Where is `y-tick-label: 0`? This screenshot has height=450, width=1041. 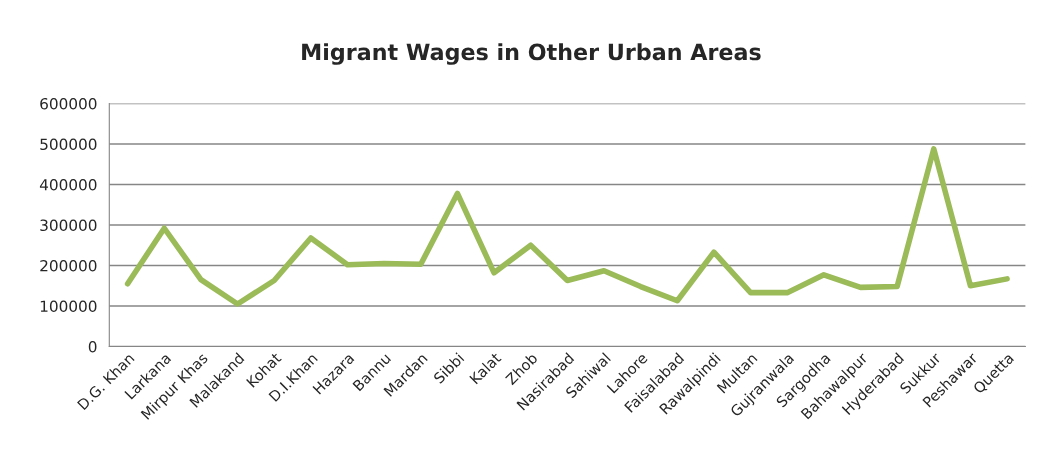
y-tick-label: 0 is located at coordinates (92, 346).